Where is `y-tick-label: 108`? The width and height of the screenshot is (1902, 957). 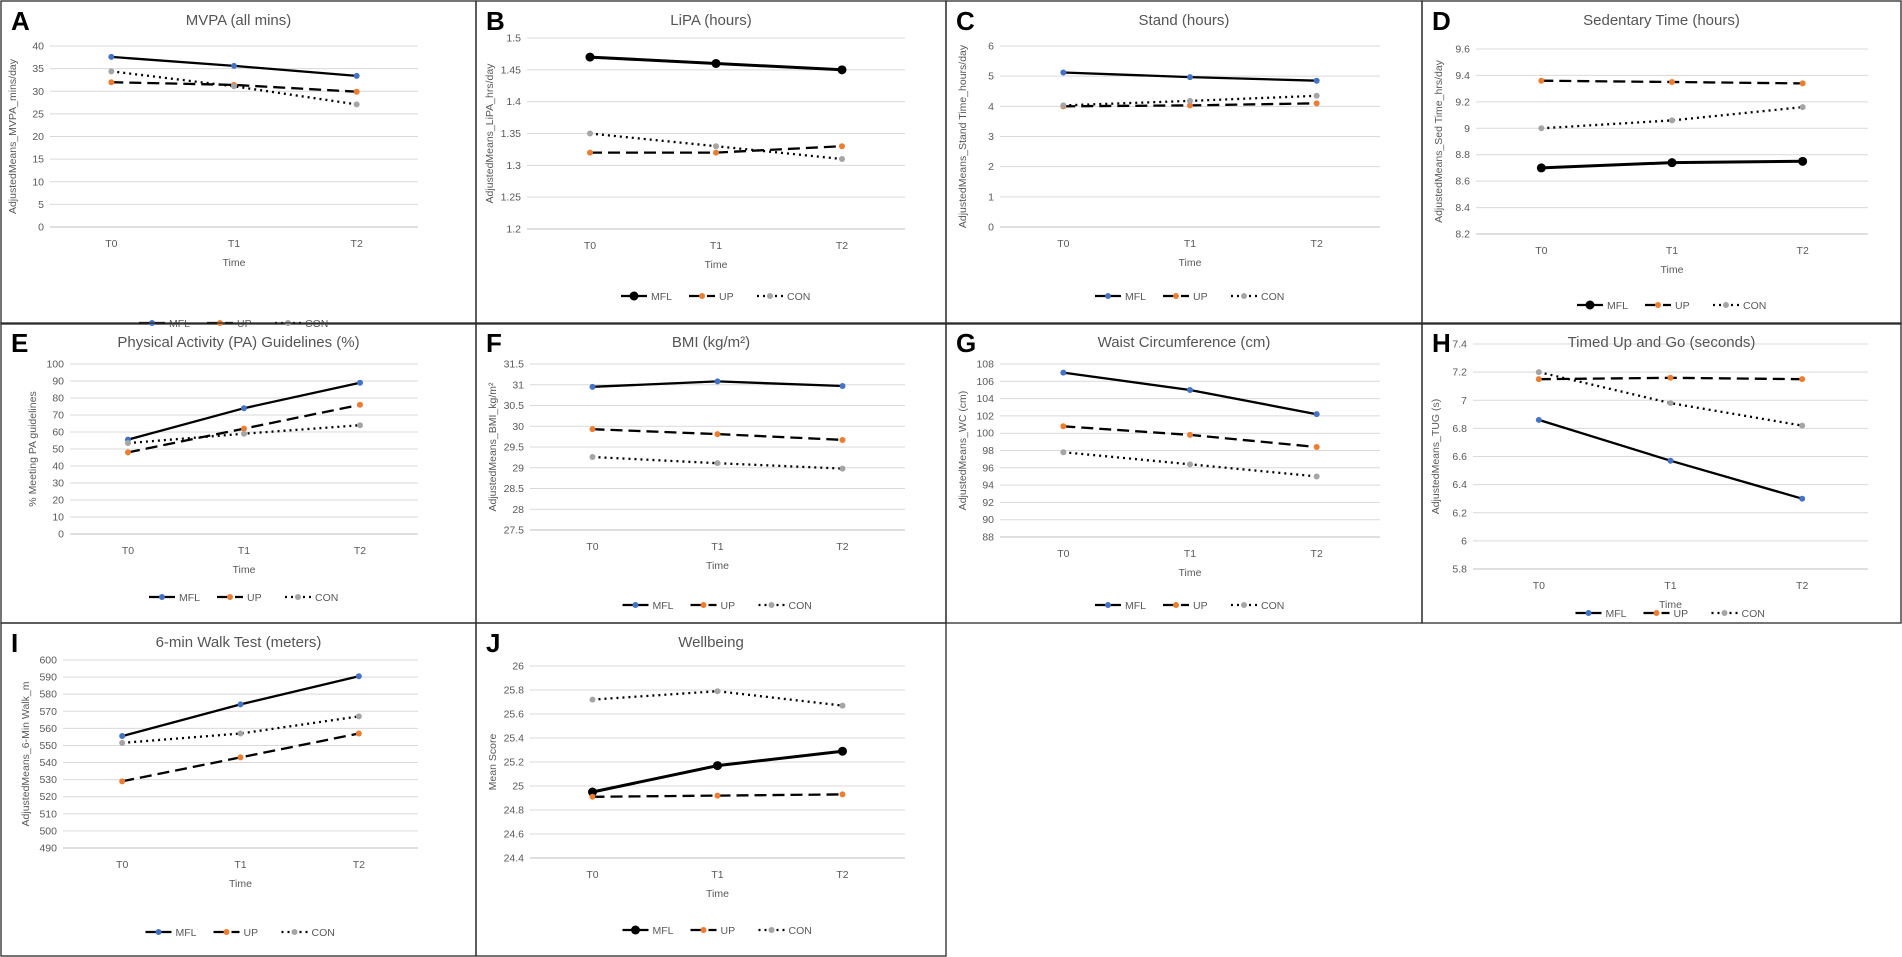 y-tick-label: 108 is located at coordinates (985, 365).